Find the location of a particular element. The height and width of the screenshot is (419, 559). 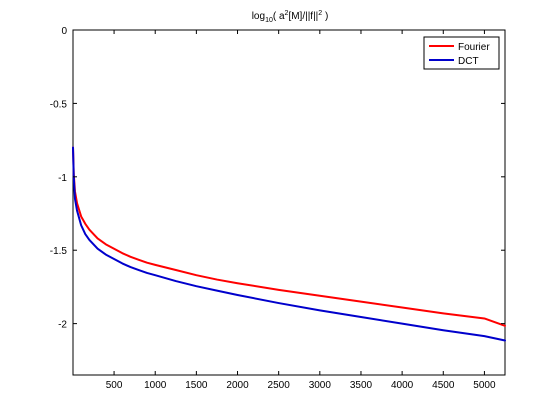

chart-title: log10( a2[M]/||f||2 ) is located at coordinates (290, 17).